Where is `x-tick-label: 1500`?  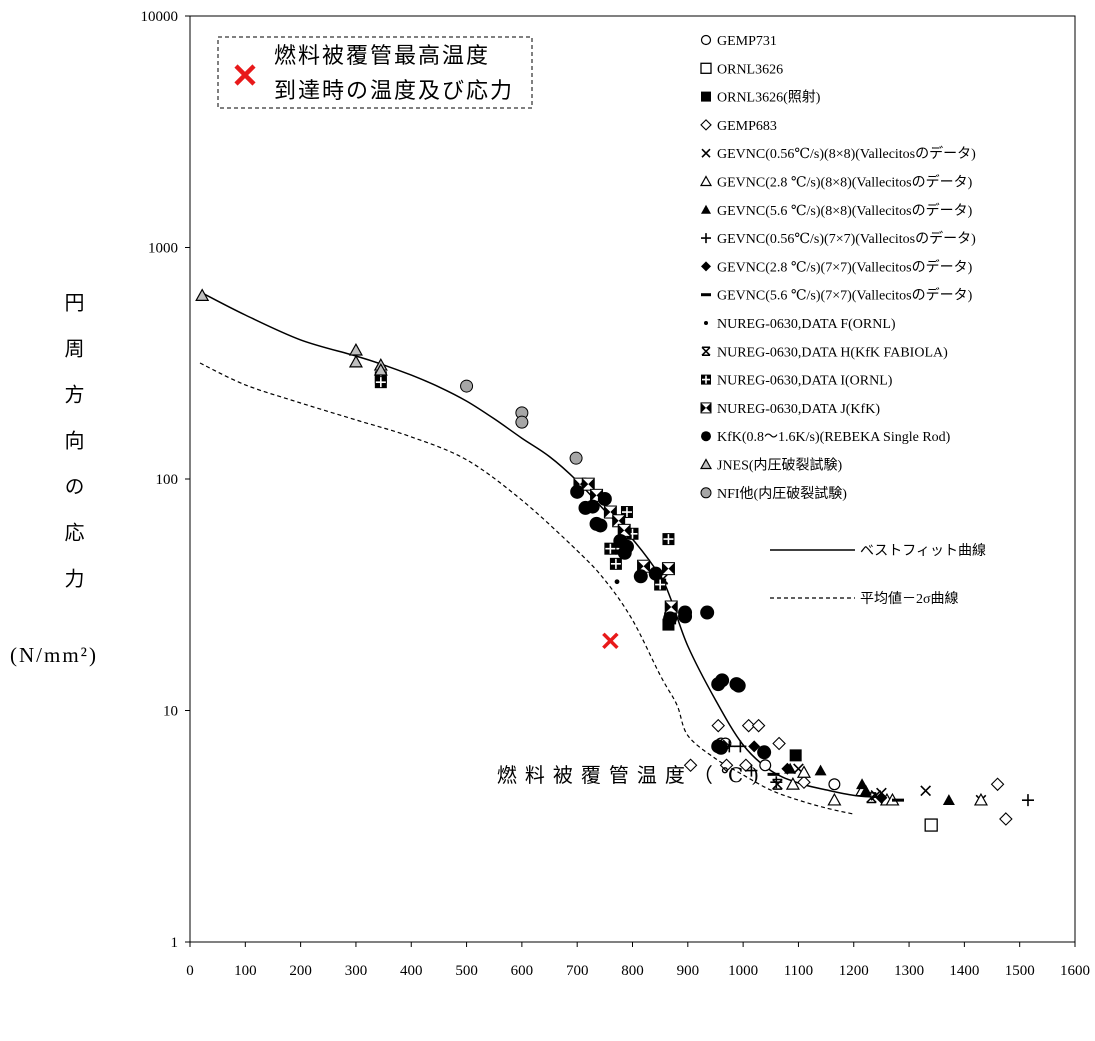
x-tick-label: 1500 is located at coordinates (1020, 971).